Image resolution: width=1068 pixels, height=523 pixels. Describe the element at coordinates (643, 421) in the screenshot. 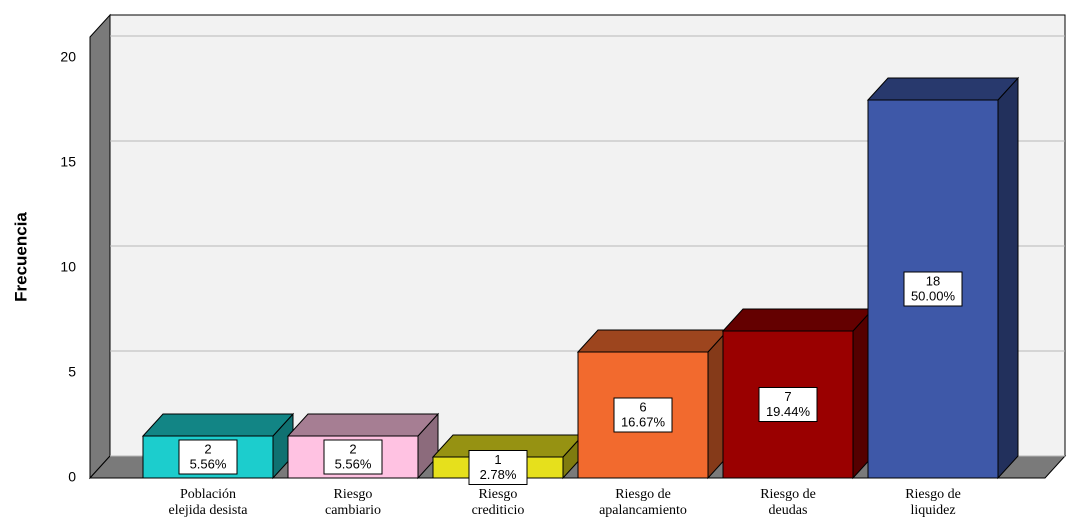

I see `percentage-label: 16.67%` at that location.